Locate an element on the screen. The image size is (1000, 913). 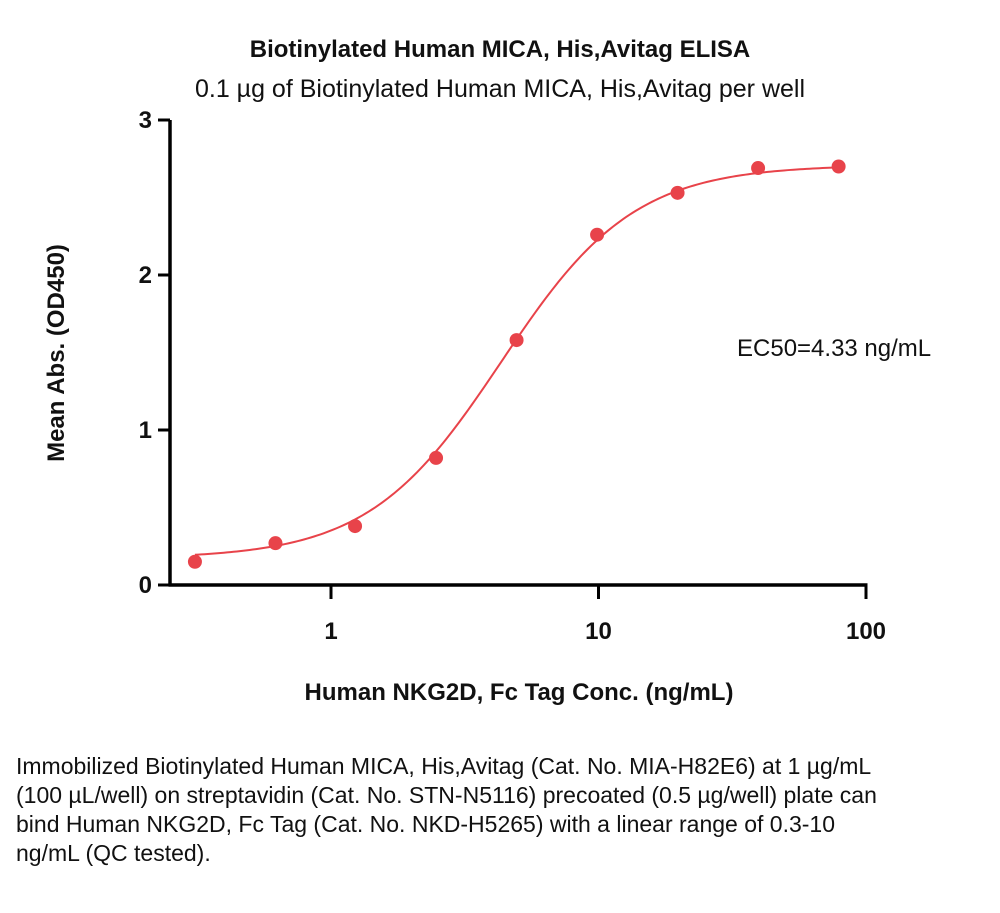
ec50-annotation: EC50=4.33 ng/mL is located at coordinates (834, 348).